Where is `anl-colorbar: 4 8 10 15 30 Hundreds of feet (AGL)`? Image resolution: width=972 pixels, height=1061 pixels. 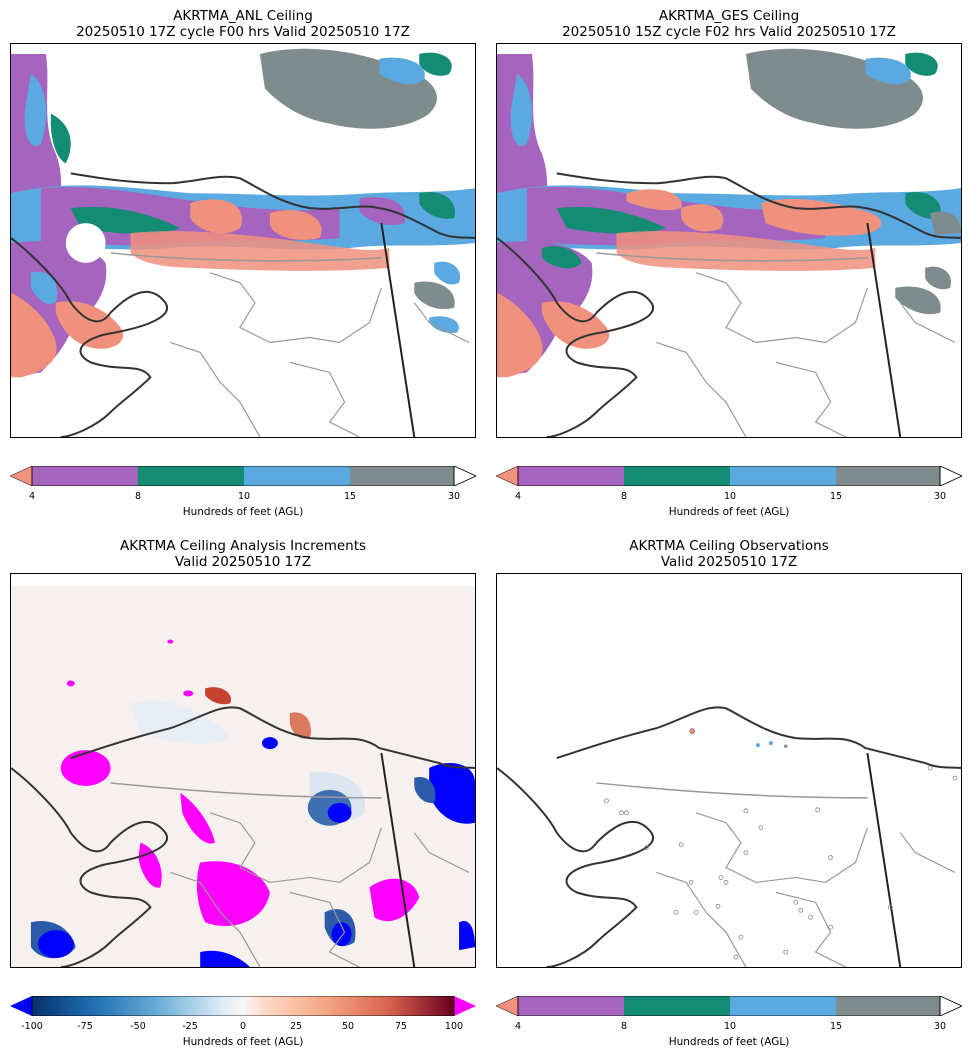
anl-colorbar: 4 8 10 15 30 Hundreds of feet (AGL) is located at coordinates (243, 494).